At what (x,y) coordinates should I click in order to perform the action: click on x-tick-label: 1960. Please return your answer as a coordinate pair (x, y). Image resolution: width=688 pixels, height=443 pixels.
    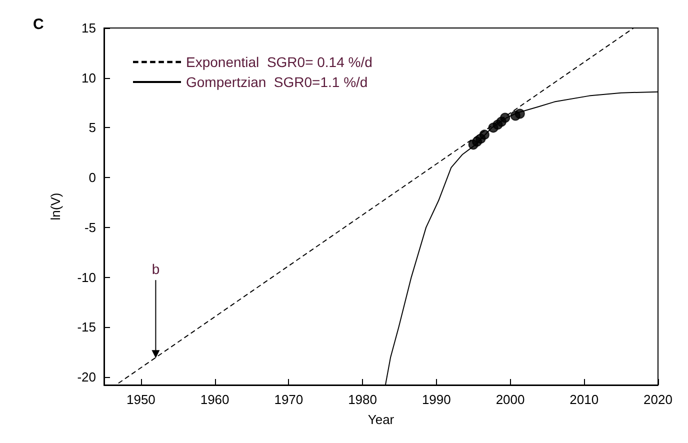
    Looking at the image, I should click on (215, 399).